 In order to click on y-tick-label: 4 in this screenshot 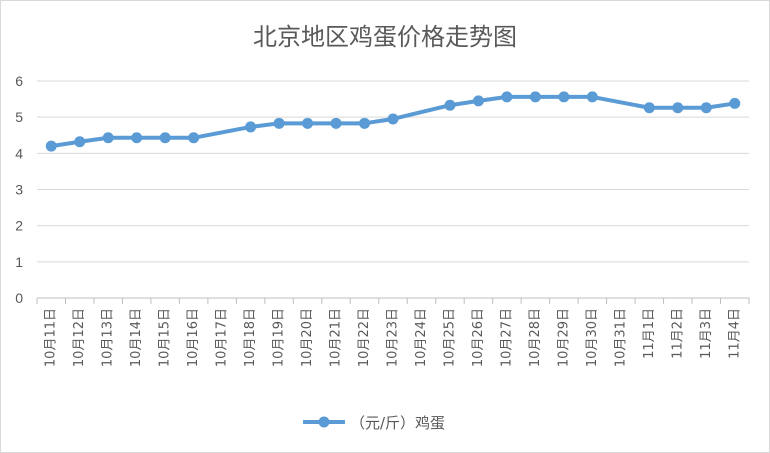, I will do `click(19, 153)`.